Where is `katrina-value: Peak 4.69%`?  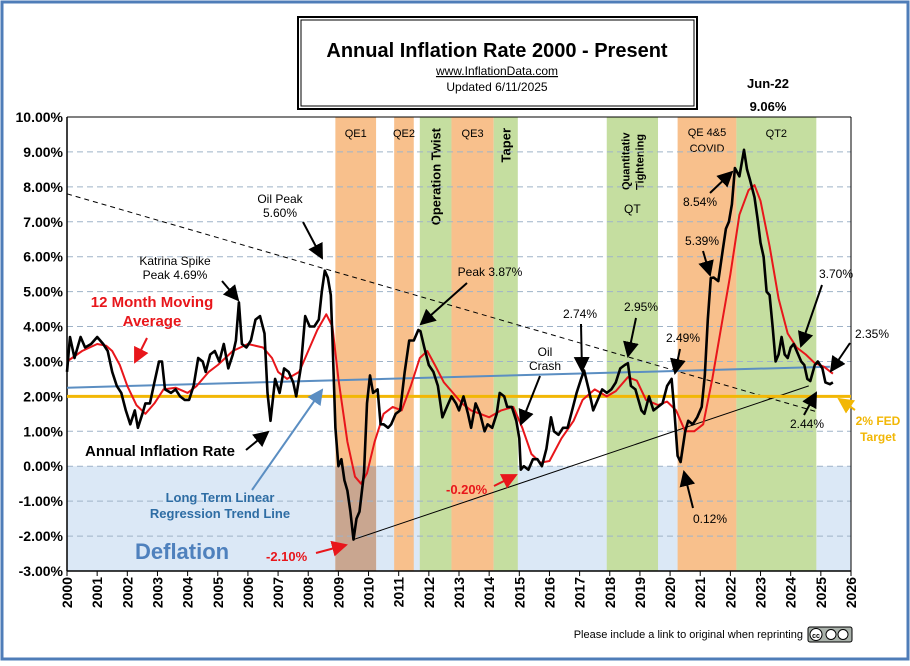 katrina-value: Peak 4.69% is located at coordinates (175, 275).